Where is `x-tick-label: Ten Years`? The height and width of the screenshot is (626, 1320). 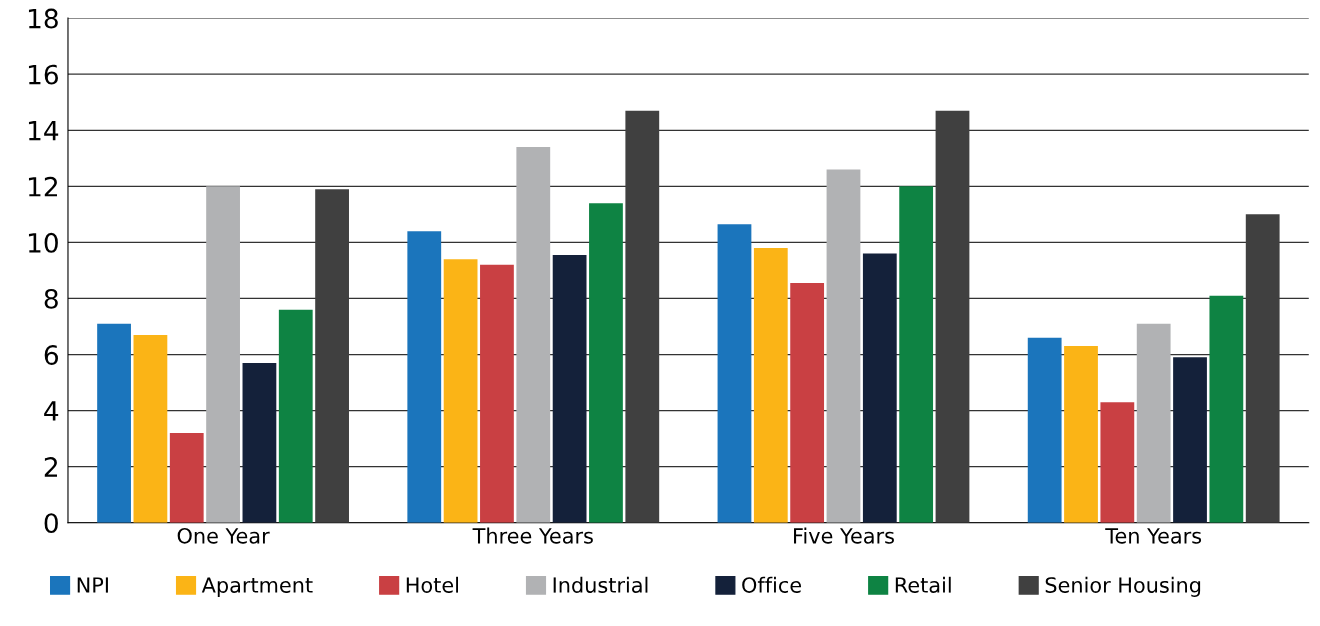
x-tick-label: Ten Years is located at coordinates (1153, 536).